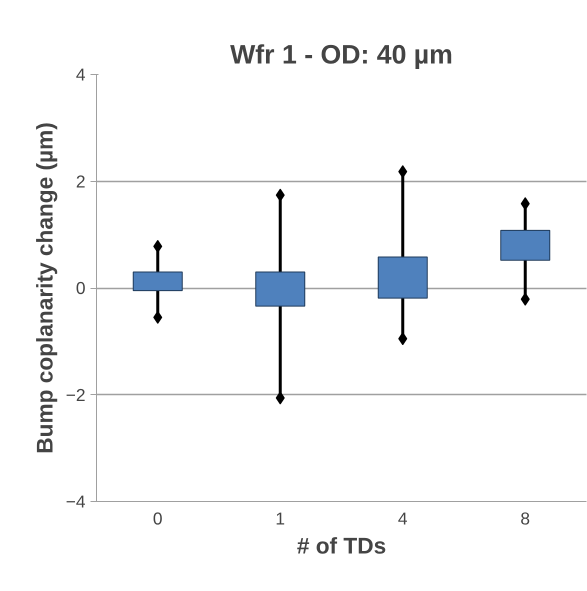  What do you see at coordinates (81, 181) in the screenshot?
I see `y-tick-label: 2` at bounding box center [81, 181].